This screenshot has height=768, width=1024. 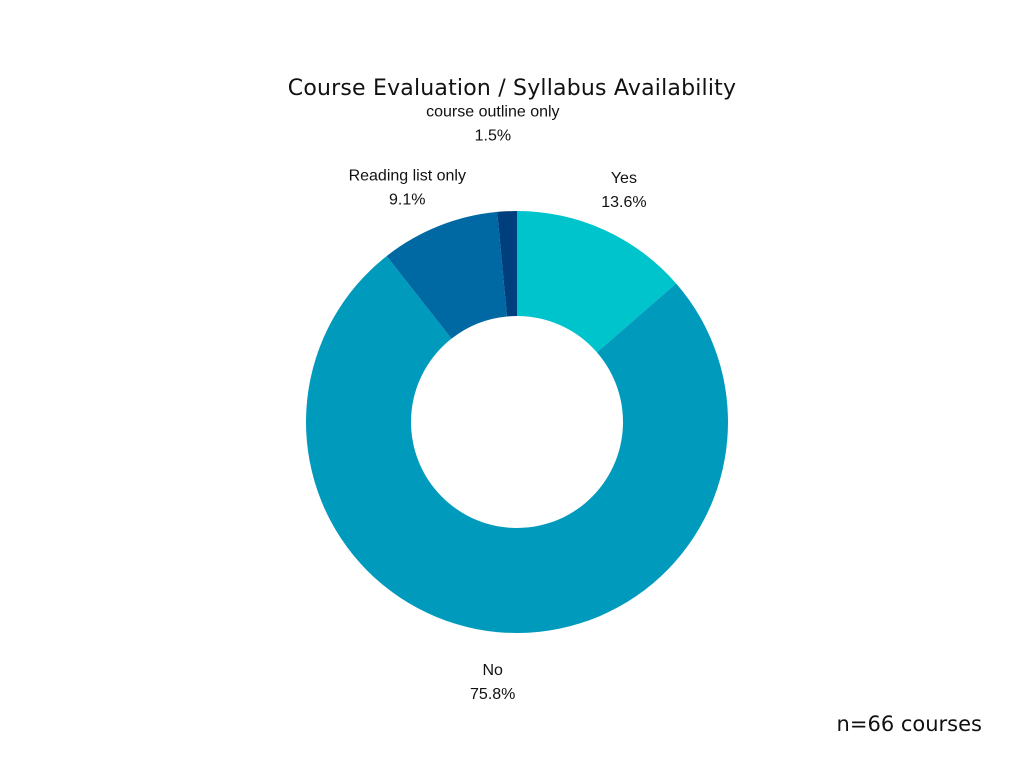 What do you see at coordinates (597, 282) in the screenshot?
I see `donut-slice-yes` at bounding box center [597, 282].